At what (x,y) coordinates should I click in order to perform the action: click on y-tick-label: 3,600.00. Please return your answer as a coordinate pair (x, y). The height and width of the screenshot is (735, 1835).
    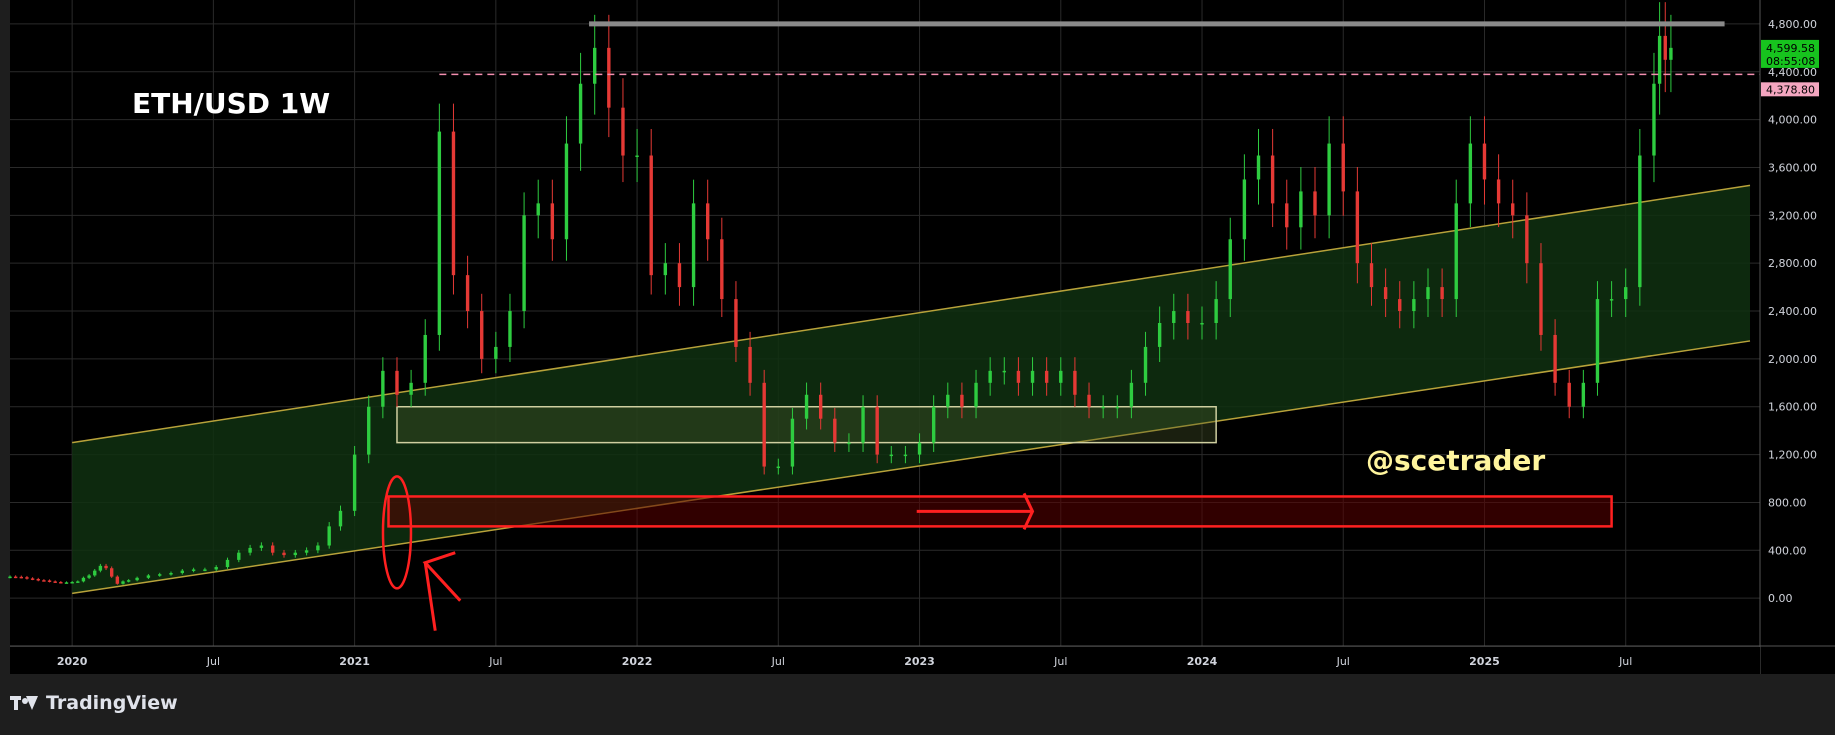
    Looking at the image, I should click on (1792, 167).